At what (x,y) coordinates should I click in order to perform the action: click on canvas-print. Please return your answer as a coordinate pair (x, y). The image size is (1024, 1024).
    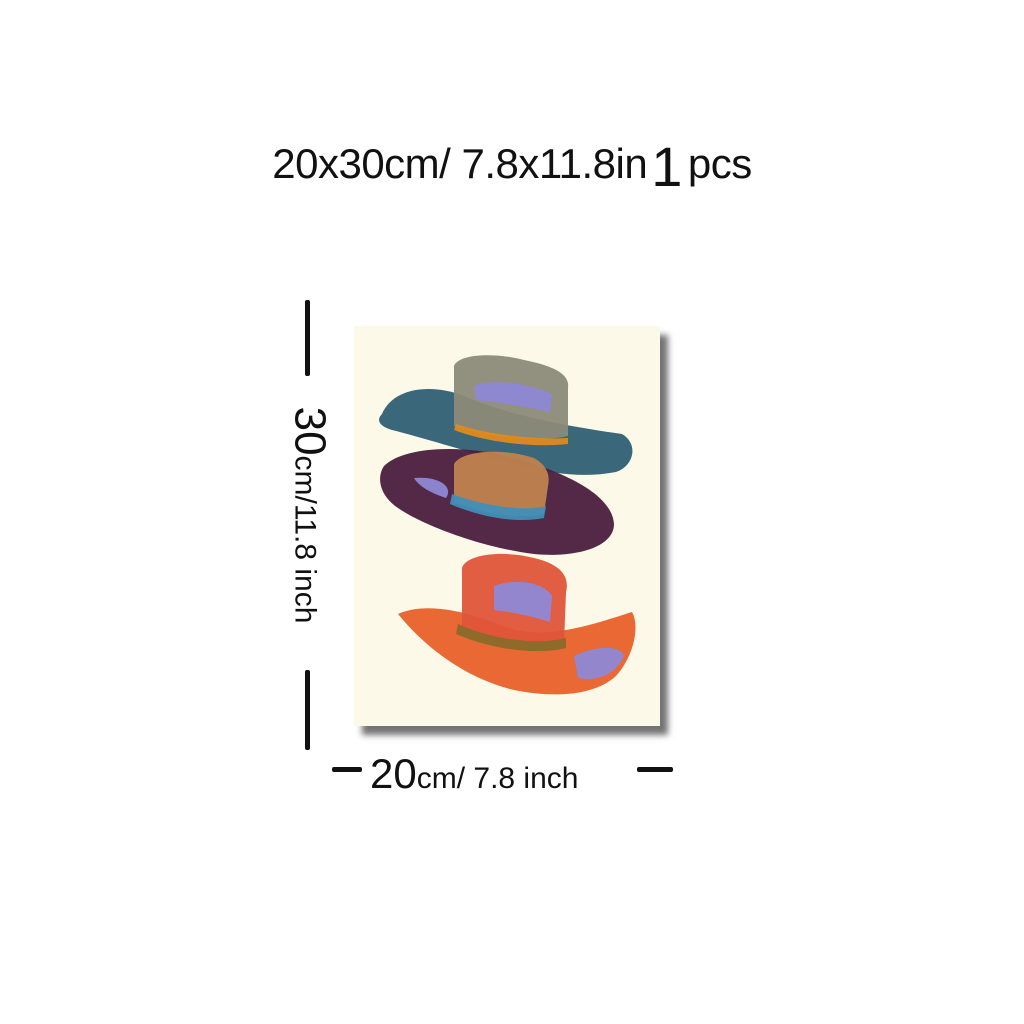
    Looking at the image, I should click on (507, 526).